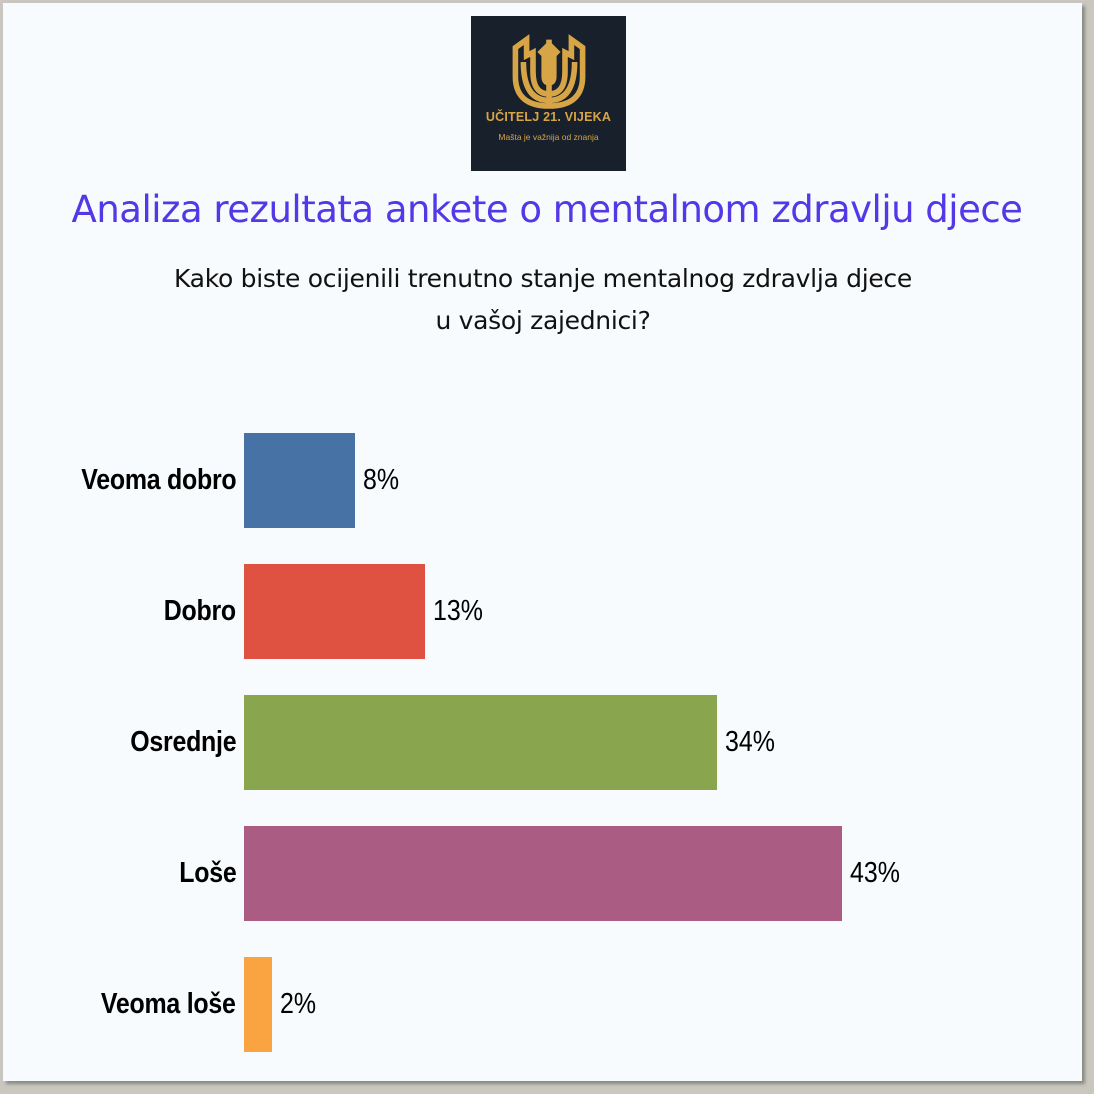 This screenshot has height=1094, width=1094. I want to click on value-label: 2%, so click(298, 1004).